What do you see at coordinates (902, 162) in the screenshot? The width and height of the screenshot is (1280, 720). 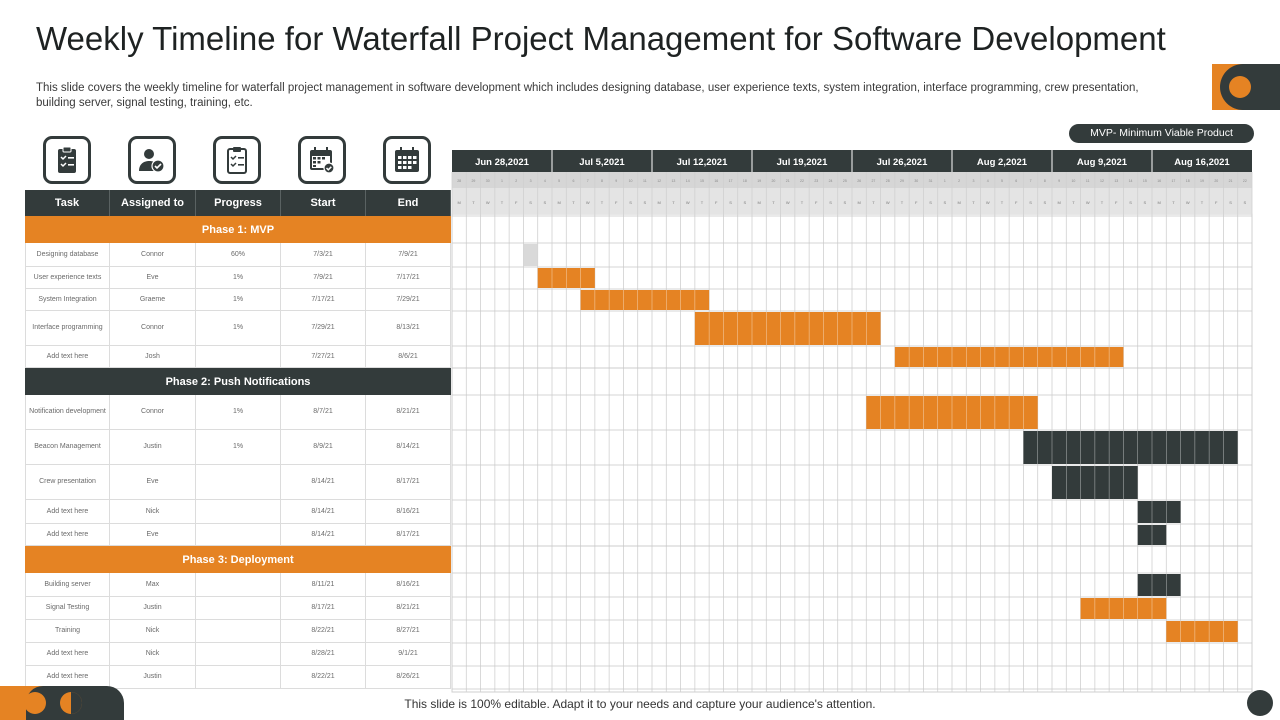 I see `week-label: Jul 26,2021` at bounding box center [902, 162].